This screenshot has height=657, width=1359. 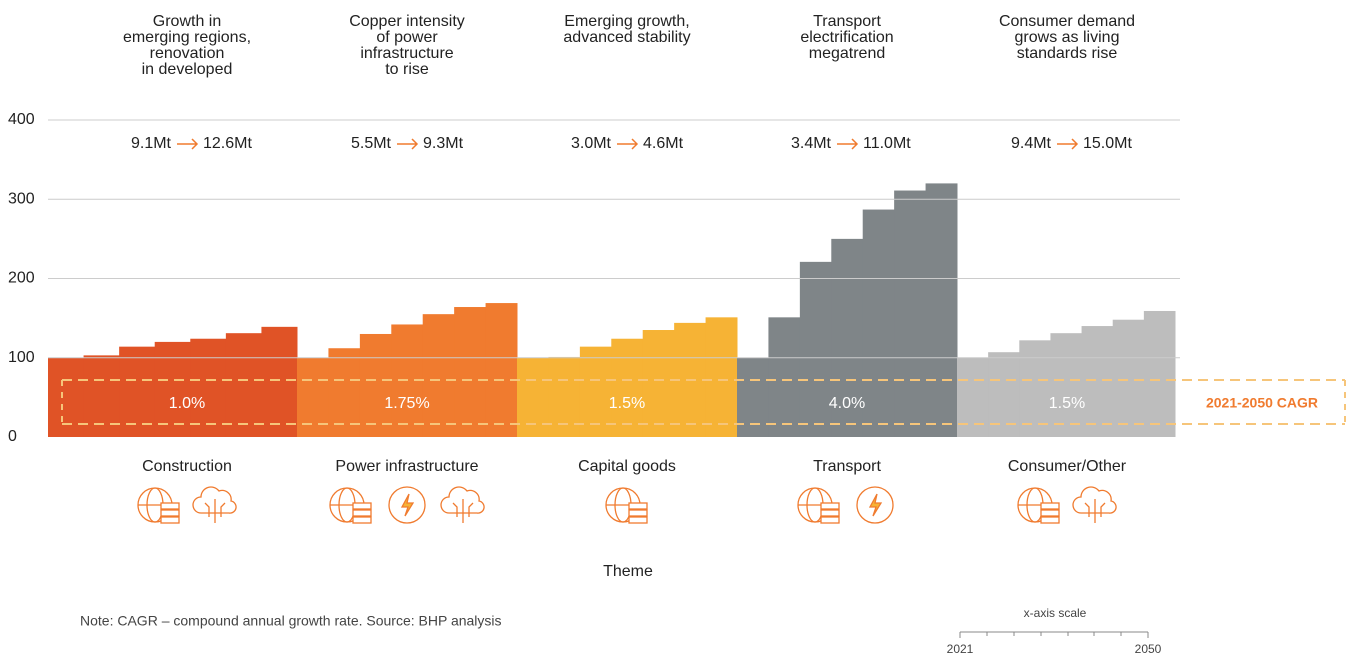 What do you see at coordinates (627, 466) in the screenshot?
I see `category-label: Capital goods` at bounding box center [627, 466].